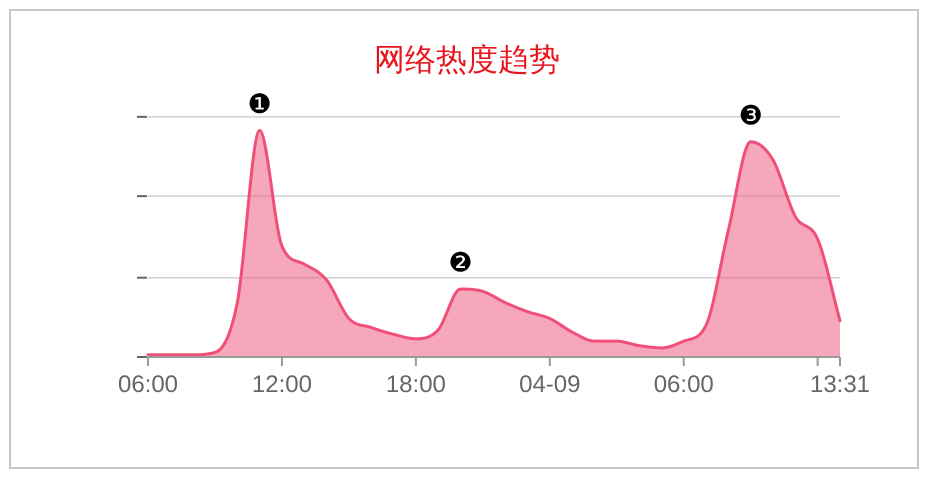 The height and width of the screenshot is (480, 930). What do you see at coordinates (416, 384) in the screenshot?
I see `x-tick-label: 18:00` at bounding box center [416, 384].